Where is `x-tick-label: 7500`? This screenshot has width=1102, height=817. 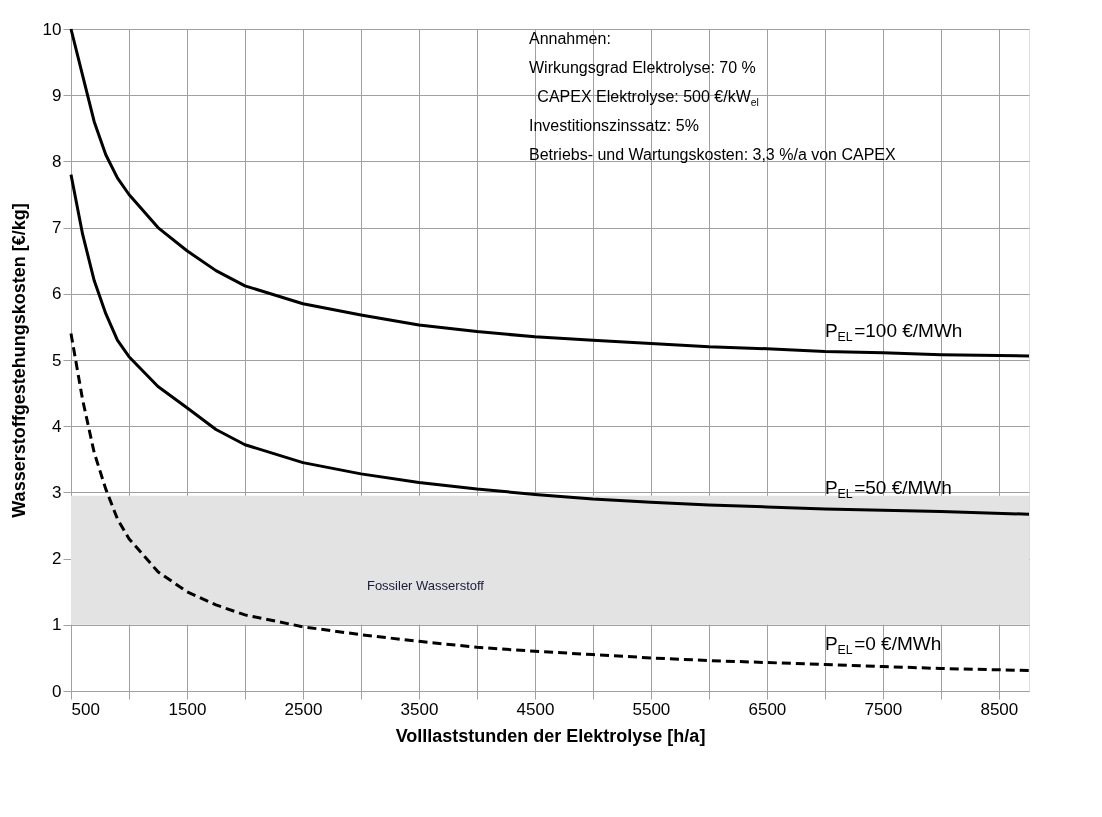 x-tick-label: 7500 is located at coordinates (883, 709).